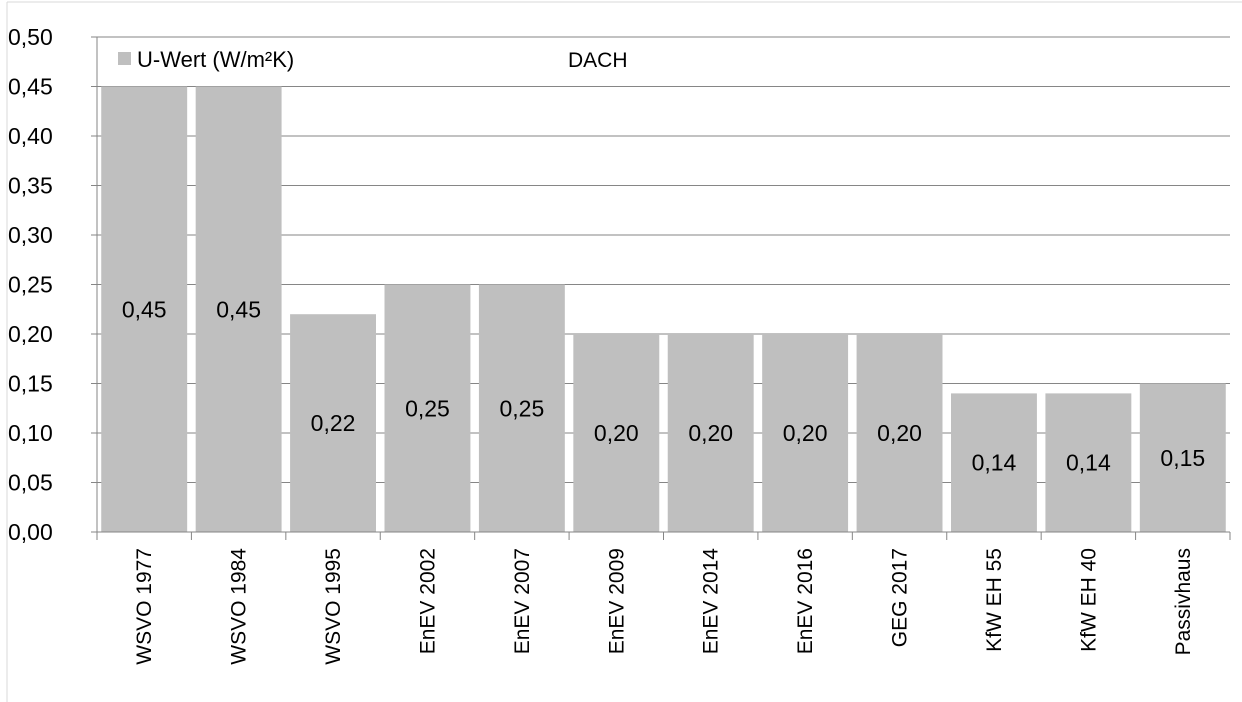 The height and width of the screenshot is (702, 1242). Describe the element at coordinates (30, 433) in the screenshot. I see `y-tick-label: 0,10` at that location.